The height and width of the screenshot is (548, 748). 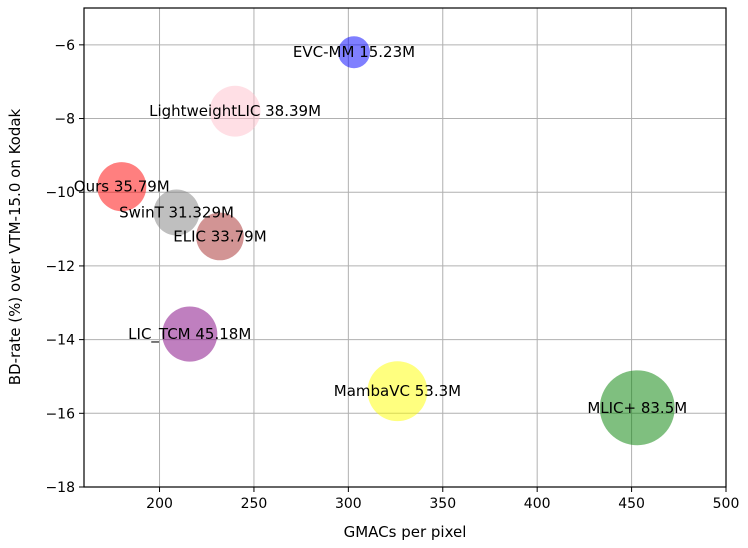 What do you see at coordinates (60, 267) in the screenshot?
I see `y-tick-label: −12` at bounding box center [60, 267].